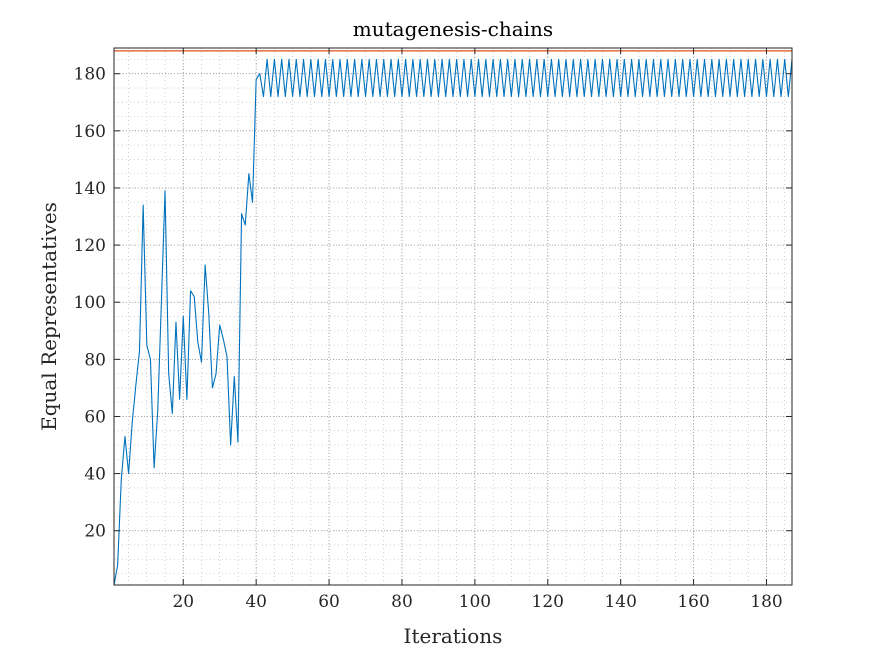  I want to click on y-tick-label: 60, so click(95, 417).